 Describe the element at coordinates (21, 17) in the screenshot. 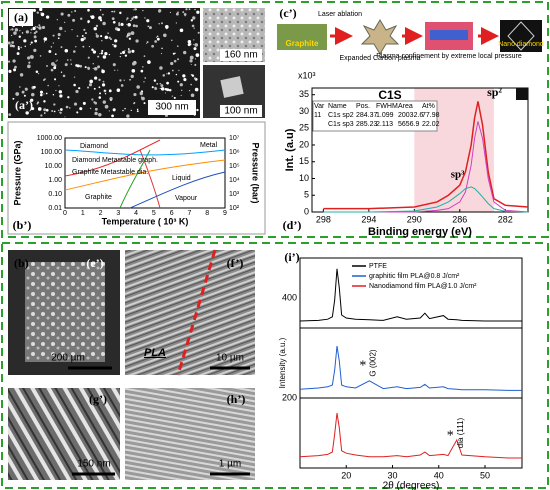

I see `panel-label: (a)` at that location.